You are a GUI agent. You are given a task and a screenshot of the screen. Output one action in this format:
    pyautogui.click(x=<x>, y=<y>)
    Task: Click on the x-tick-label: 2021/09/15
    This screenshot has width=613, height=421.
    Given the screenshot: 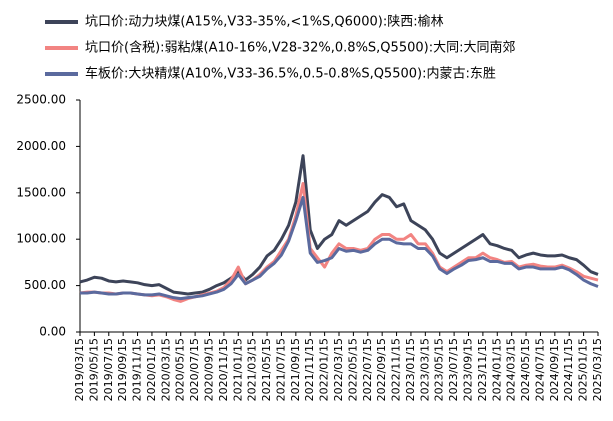 What is the action you would take?
    pyautogui.click(x=295, y=369)
    